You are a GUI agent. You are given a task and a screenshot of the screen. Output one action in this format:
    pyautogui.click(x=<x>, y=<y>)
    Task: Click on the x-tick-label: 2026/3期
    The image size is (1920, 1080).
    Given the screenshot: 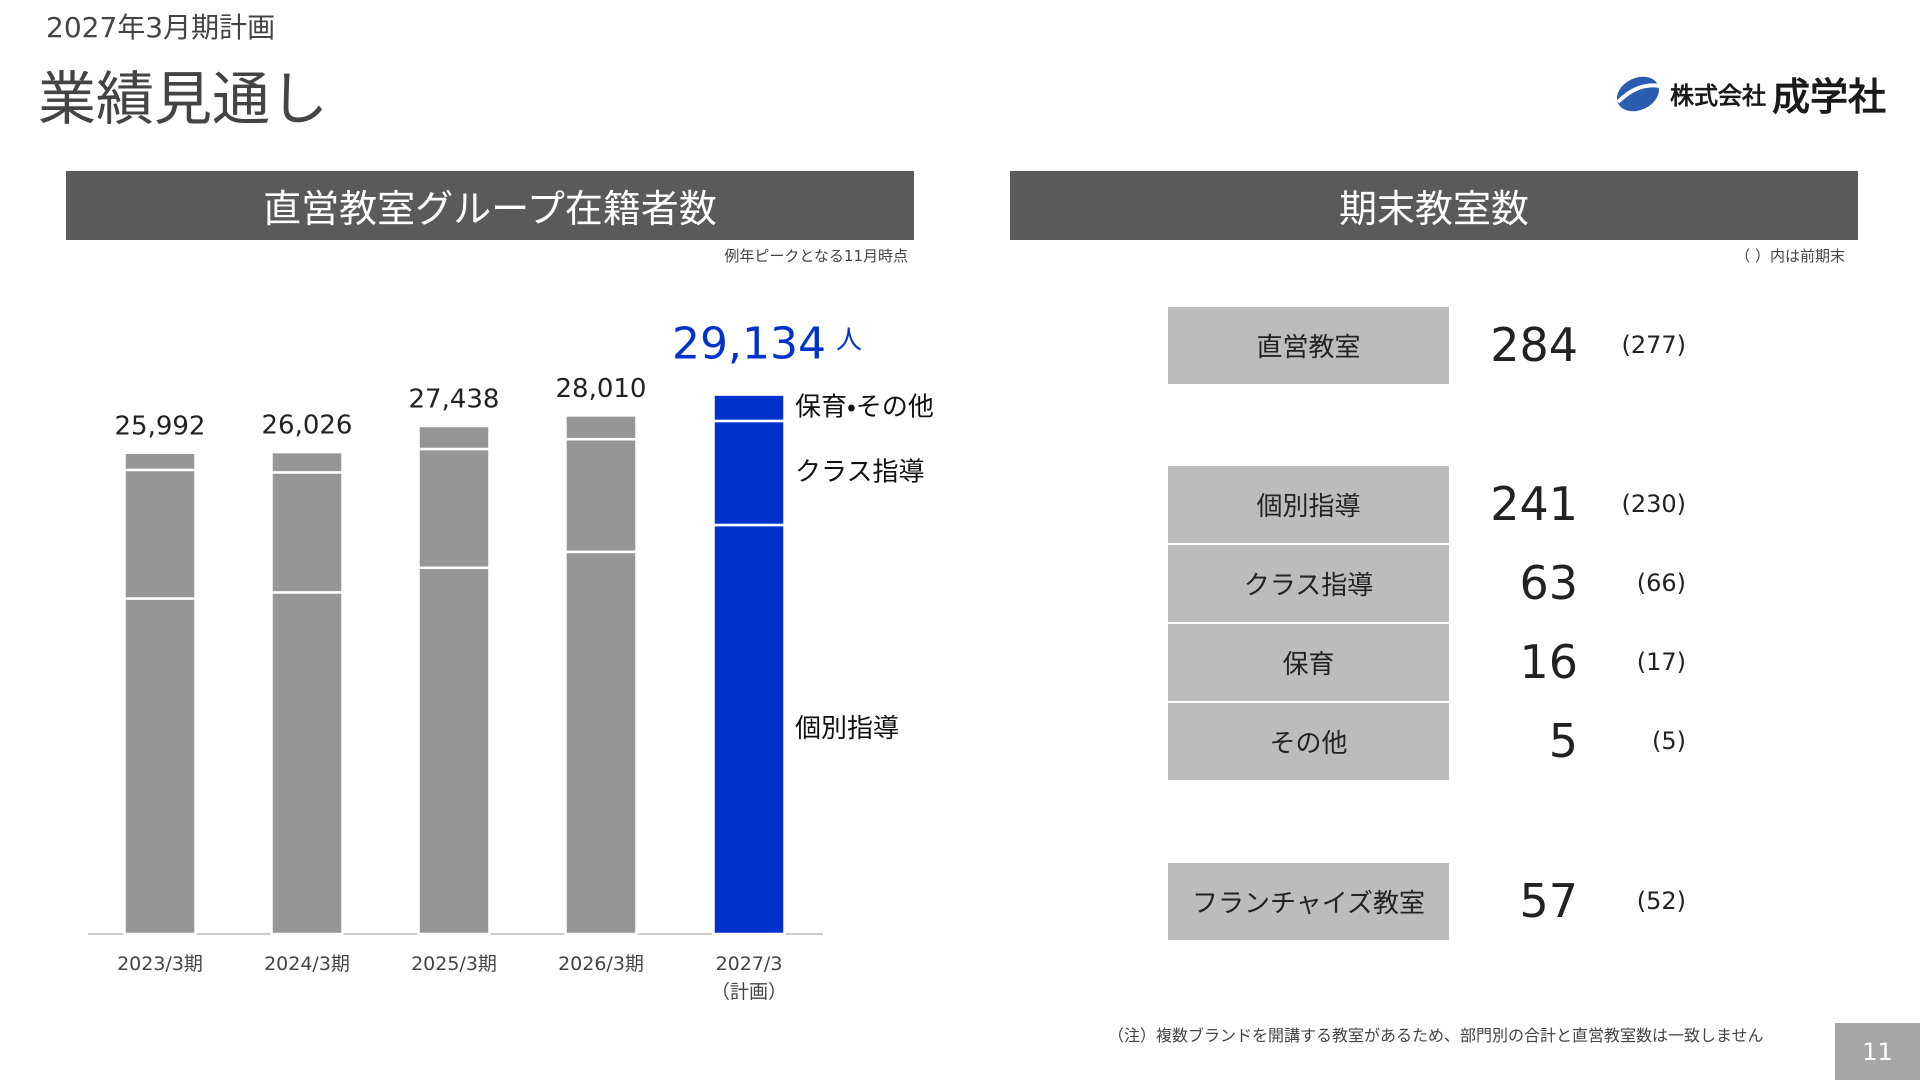 What is the action you would take?
    pyautogui.click(x=601, y=964)
    